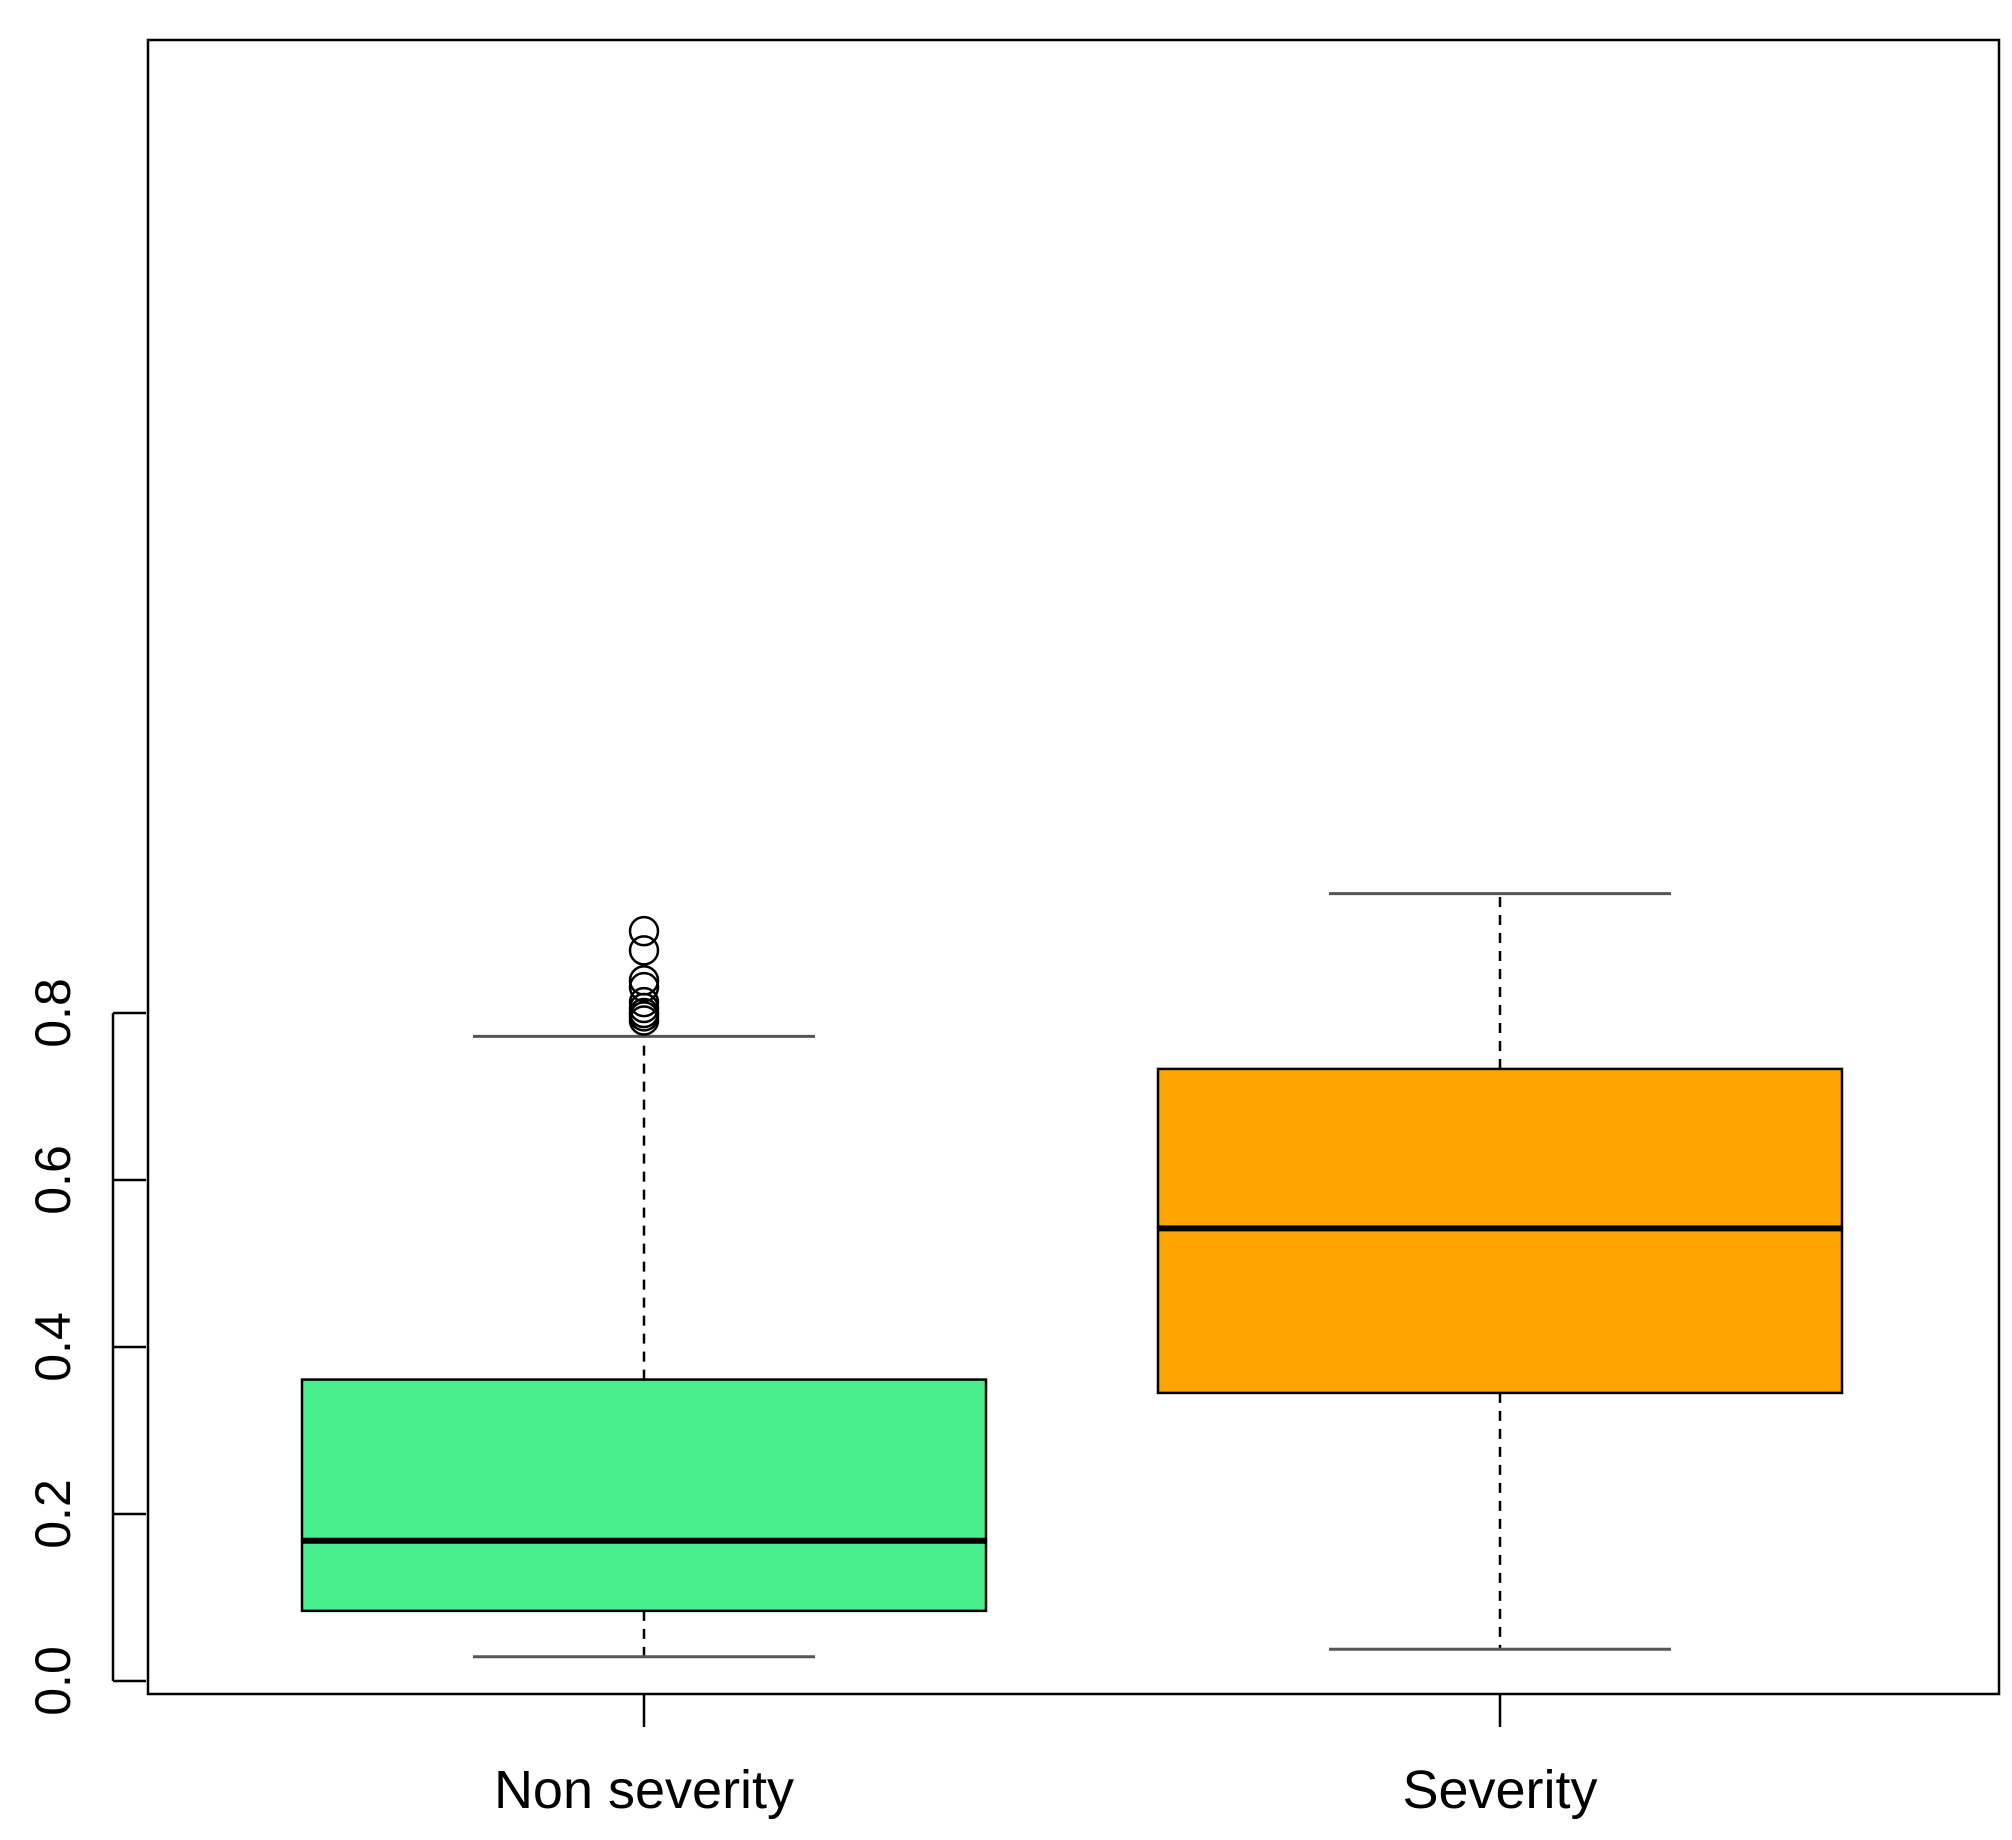 The height and width of the screenshot is (1840, 2012). Describe the element at coordinates (53, 1180) in the screenshot. I see `y-tick-label-3: 0.6` at that location.